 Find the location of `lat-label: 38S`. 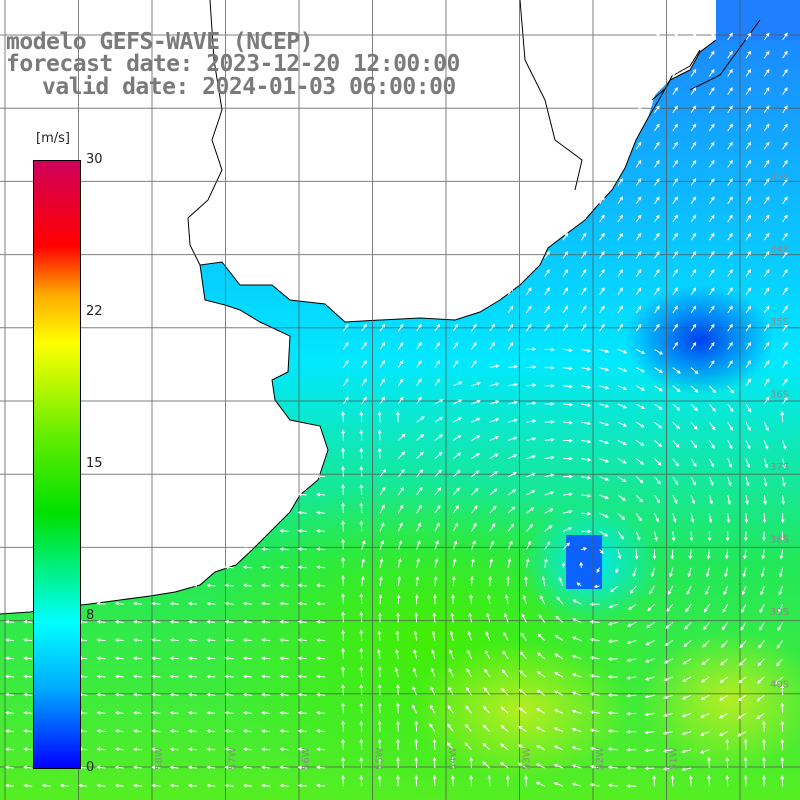

lat-label: 38S is located at coordinates (779, 540).